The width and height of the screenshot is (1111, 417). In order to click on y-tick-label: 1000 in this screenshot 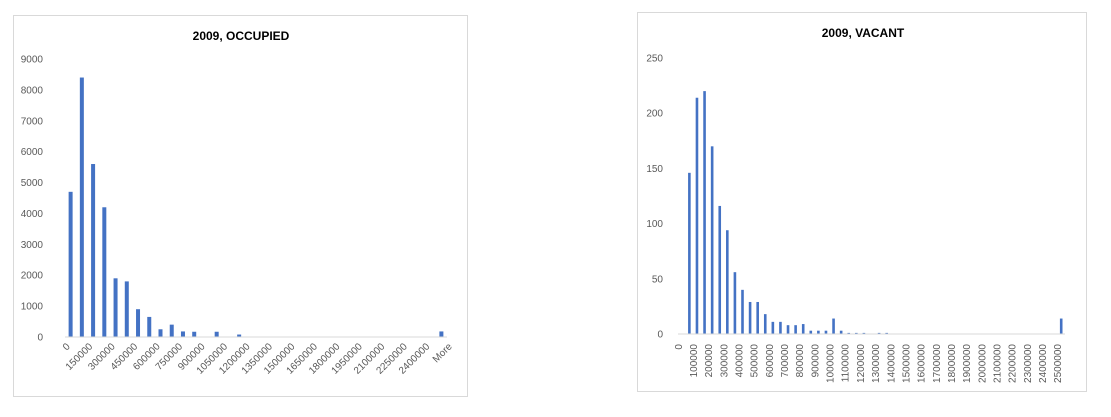, I will do `click(32, 307)`.